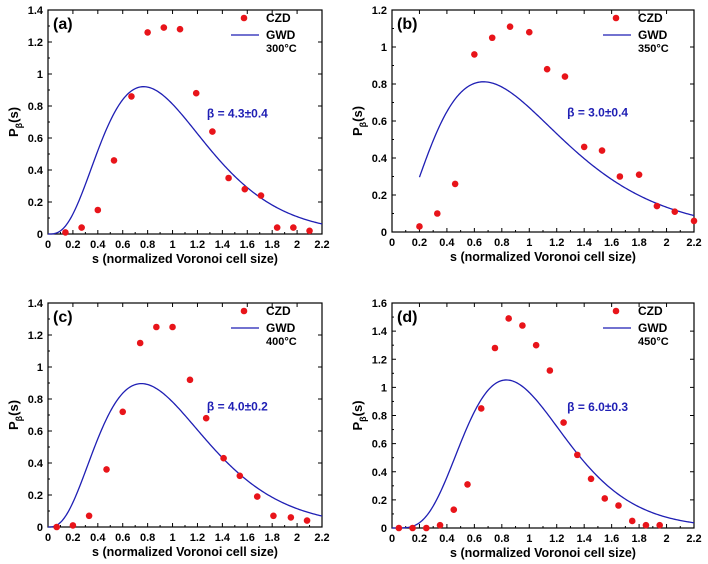 The image size is (708, 564). I want to click on y-tick-label: 1.6, so click(379, 304).